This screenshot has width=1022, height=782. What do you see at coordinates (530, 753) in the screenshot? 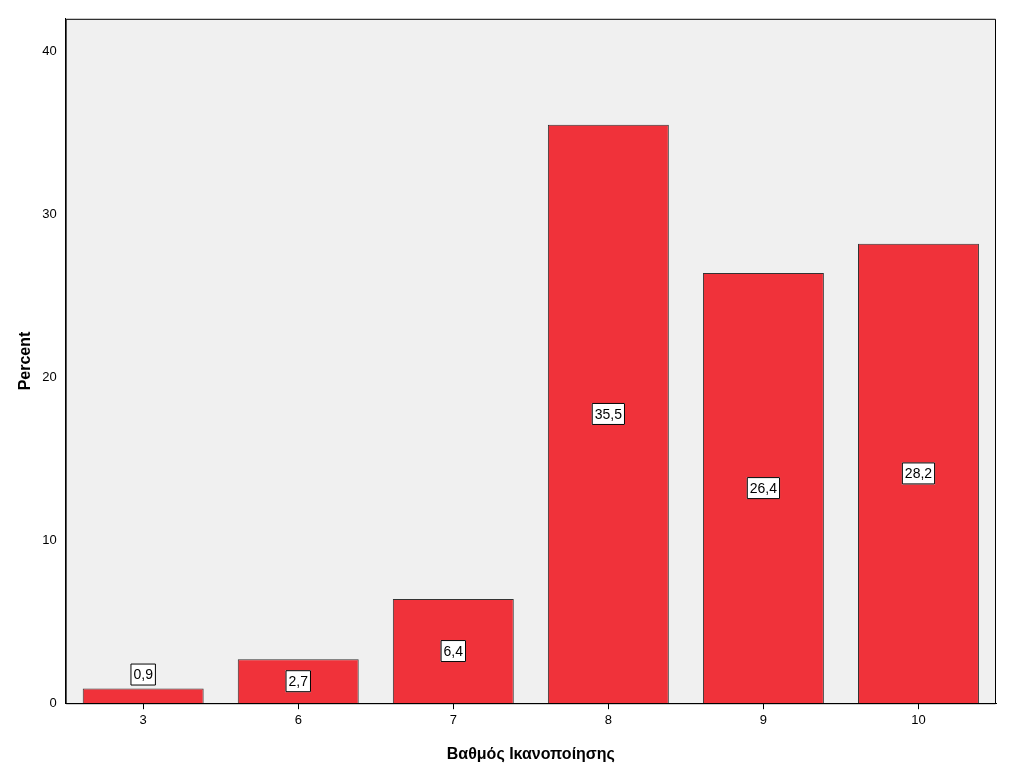
I see `x-axis-title: Βαθμός Ικανοποίησης` at bounding box center [530, 753].